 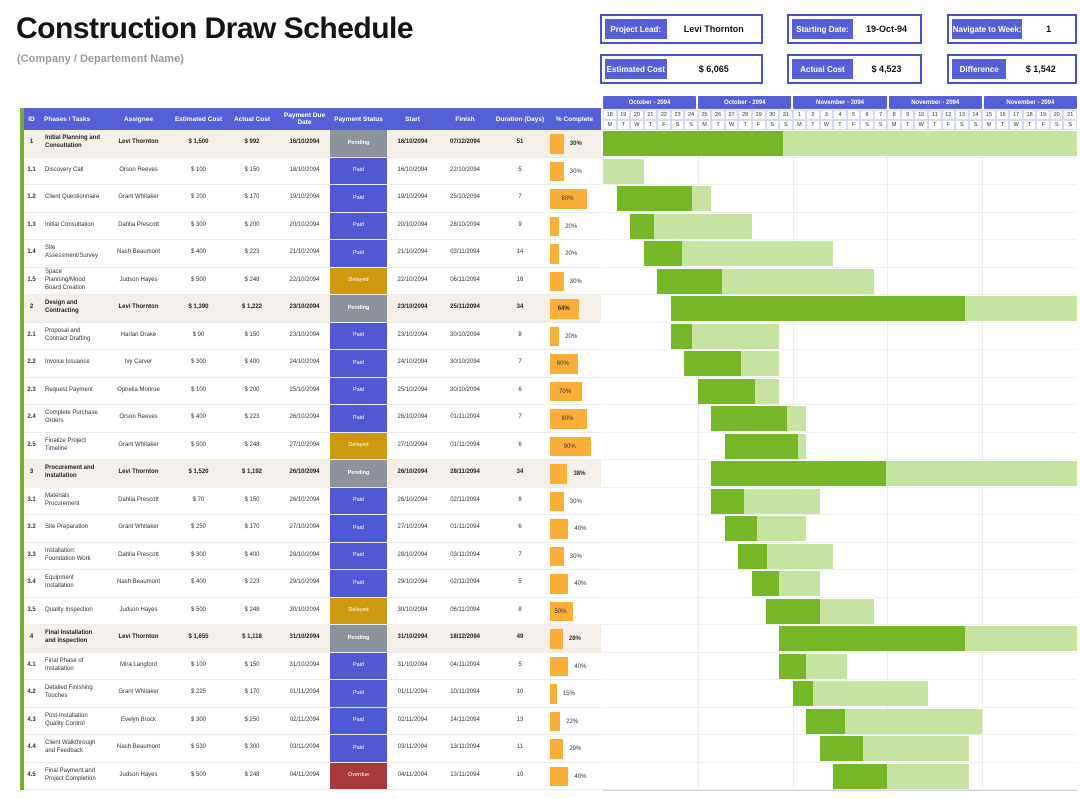 I want to click on cell-finish: 18/12/2094, so click(x=465, y=637).